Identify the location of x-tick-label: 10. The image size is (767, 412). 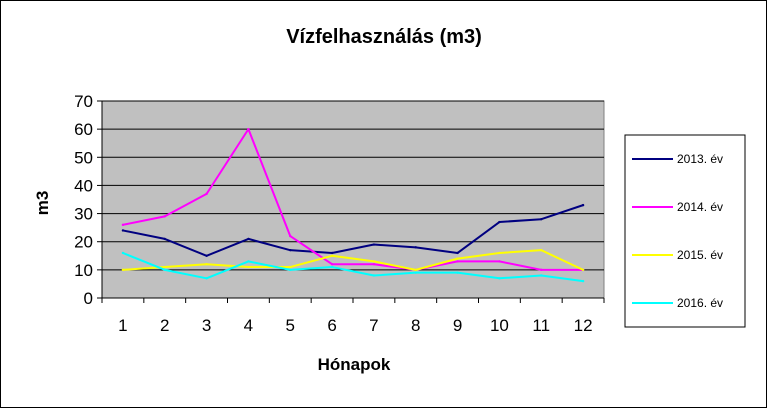
(499, 325).